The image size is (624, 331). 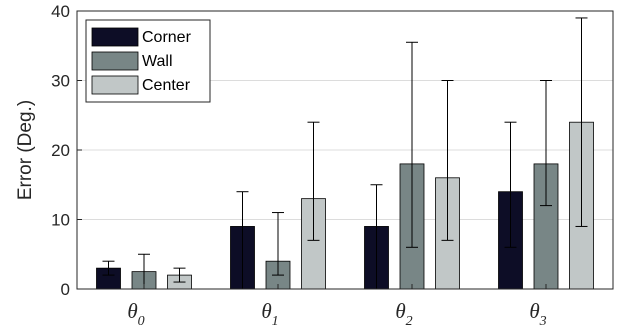 I want to click on x-tick-label-subscript: 2, so click(x=409, y=321).